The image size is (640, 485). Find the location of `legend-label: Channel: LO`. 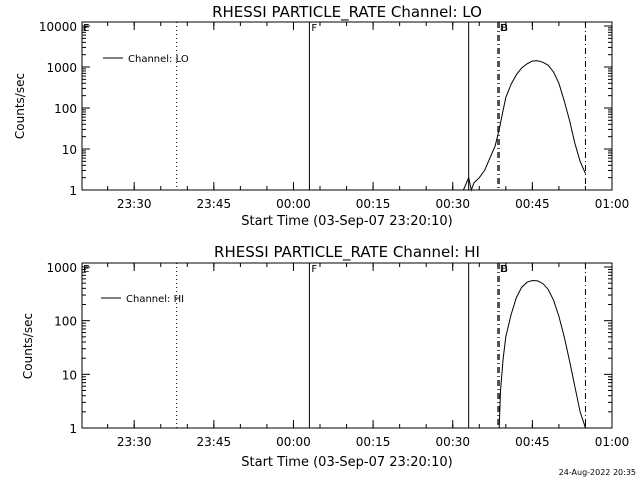

legend-label: Channel: LO is located at coordinates (158, 59).